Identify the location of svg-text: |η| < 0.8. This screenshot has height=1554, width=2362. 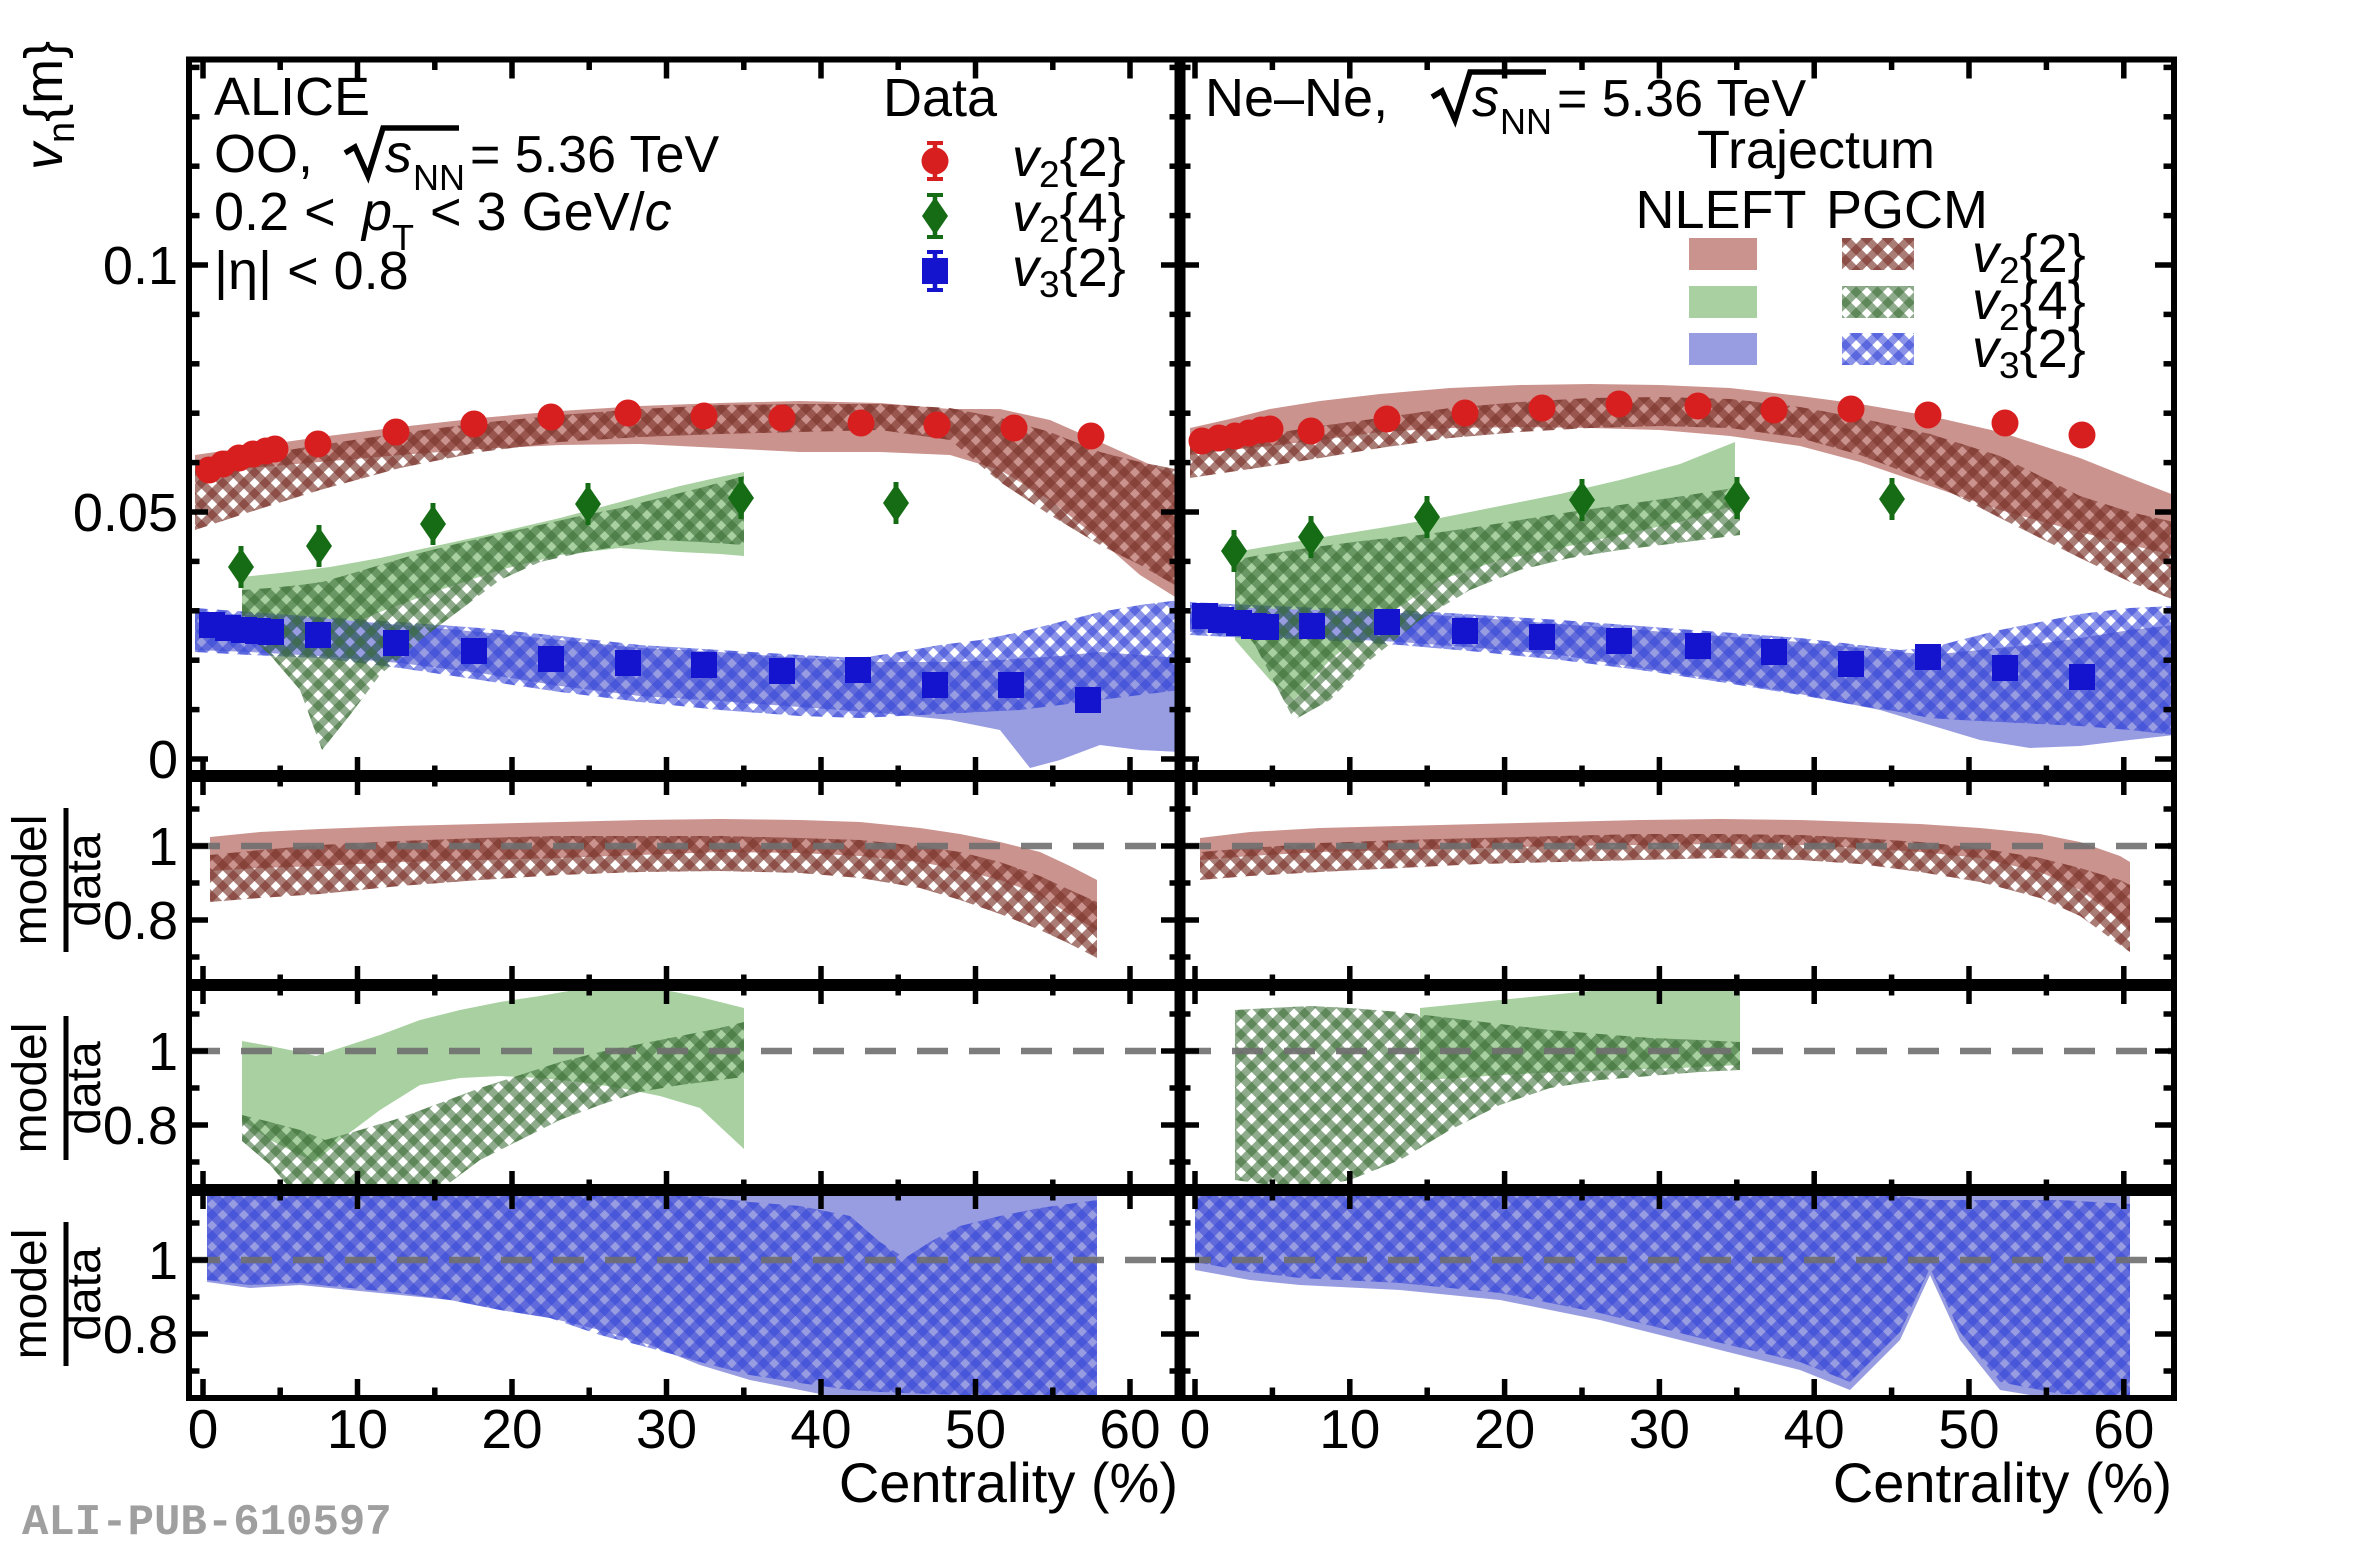
(311, 271).